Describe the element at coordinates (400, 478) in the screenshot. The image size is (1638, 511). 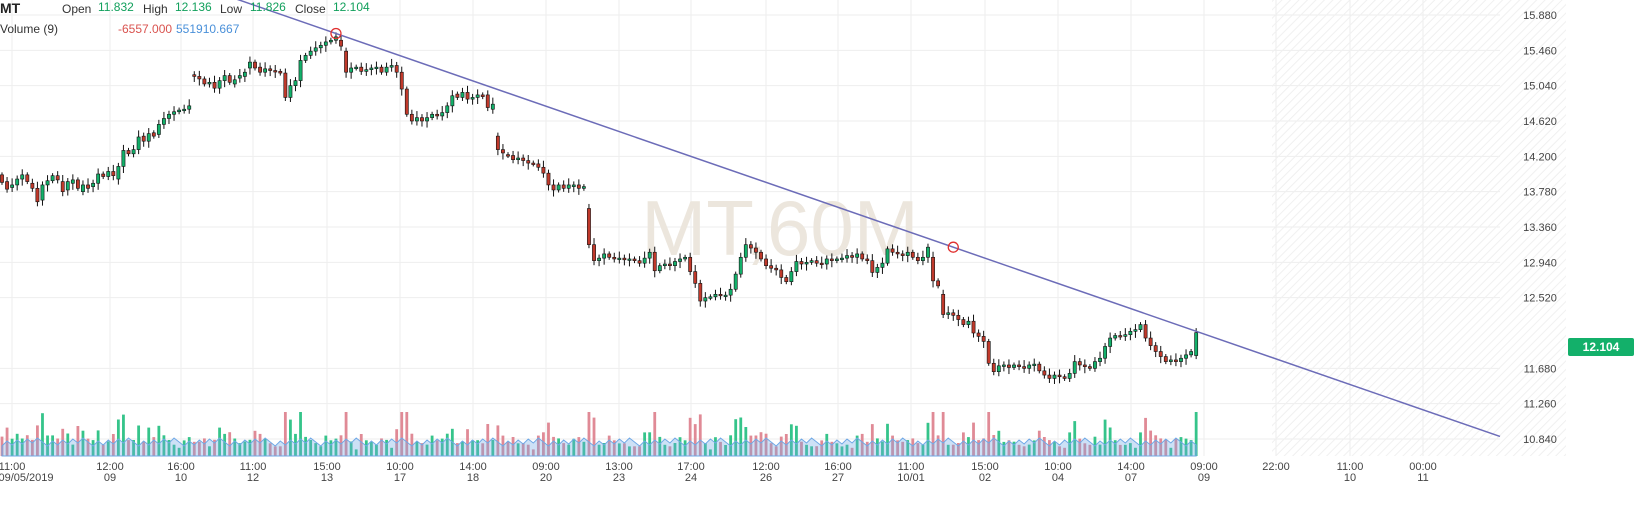
I see `x-tick-date: 17` at that location.